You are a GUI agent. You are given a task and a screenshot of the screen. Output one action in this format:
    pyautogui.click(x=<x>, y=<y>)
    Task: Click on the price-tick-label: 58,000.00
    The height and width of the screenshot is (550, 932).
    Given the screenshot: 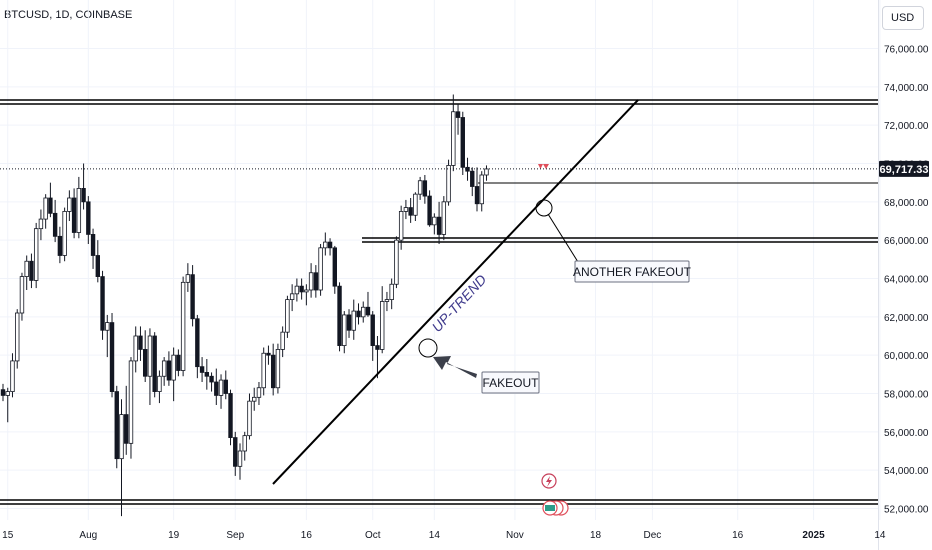 What is the action you would take?
    pyautogui.click(x=906, y=395)
    